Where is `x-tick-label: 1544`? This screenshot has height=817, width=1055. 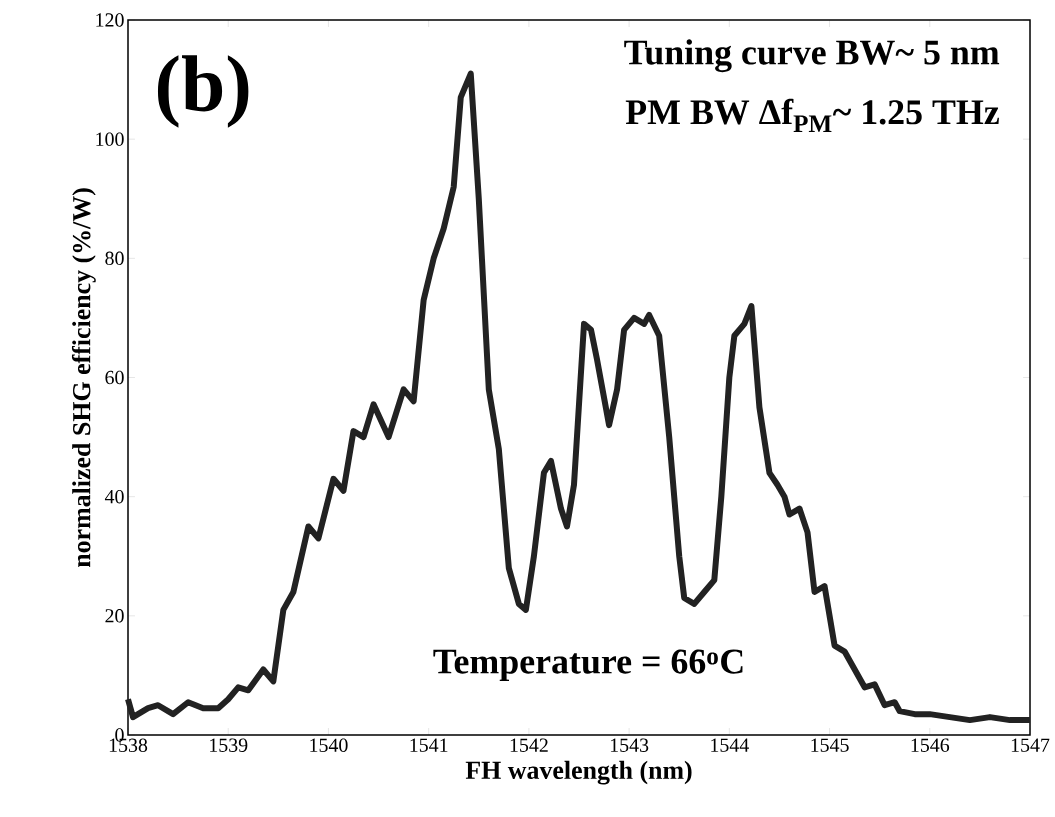 x-tick-label: 1544 is located at coordinates (730, 745).